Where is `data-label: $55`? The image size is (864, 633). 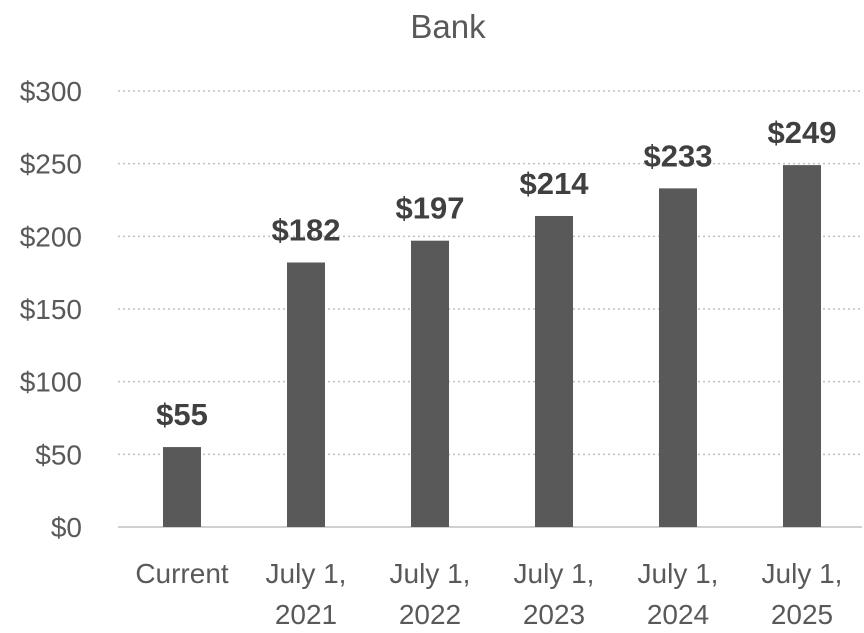
data-label: $55 is located at coordinates (182, 414).